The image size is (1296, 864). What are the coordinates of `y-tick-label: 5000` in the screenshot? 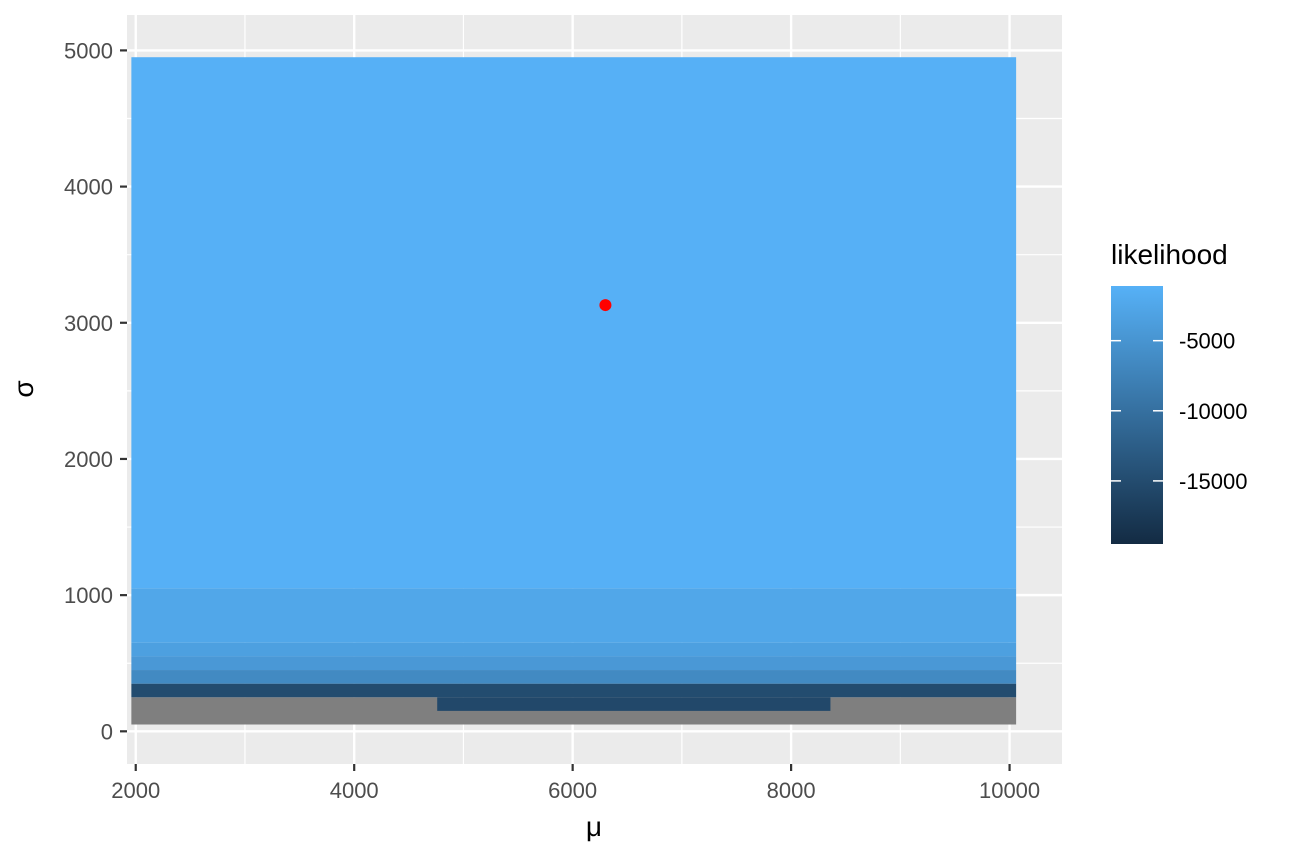 It's located at (88, 50).